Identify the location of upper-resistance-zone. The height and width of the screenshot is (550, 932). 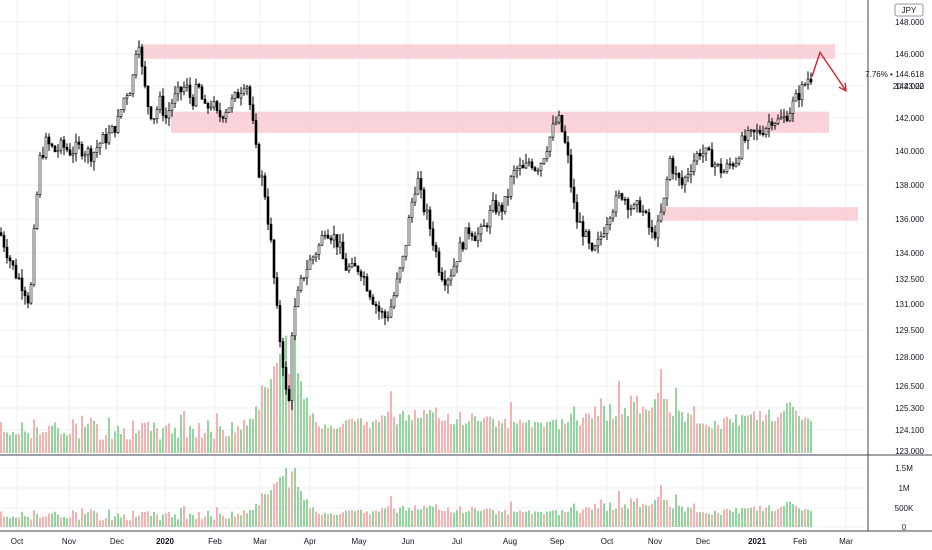
(488, 51).